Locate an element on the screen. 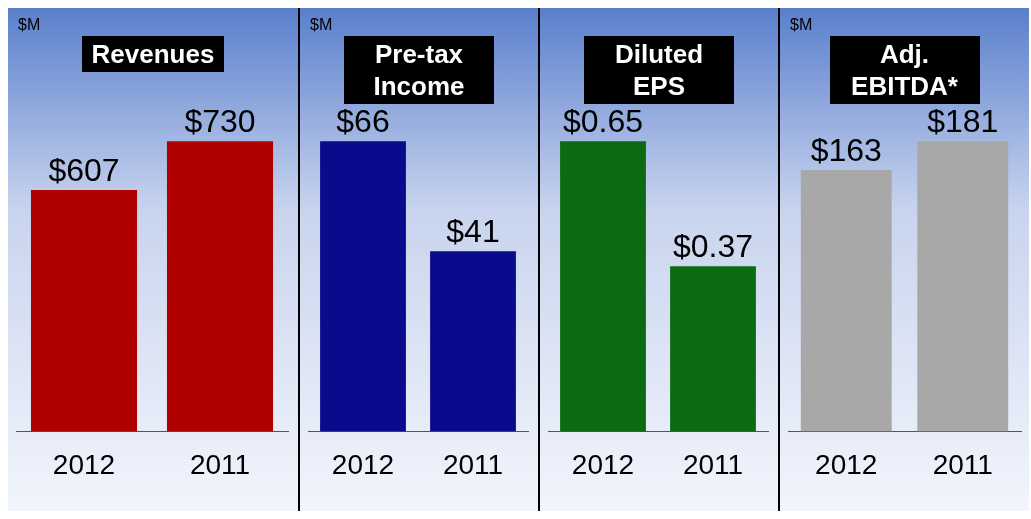 The height and width of the screenshot is (519, 1031). data-label: $163 is located at coordinates (846, 149).